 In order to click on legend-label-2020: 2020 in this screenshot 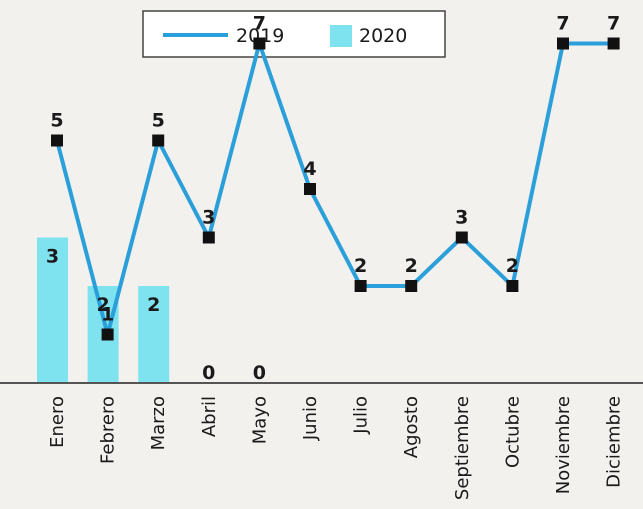, I will do `click(383, 36)`.